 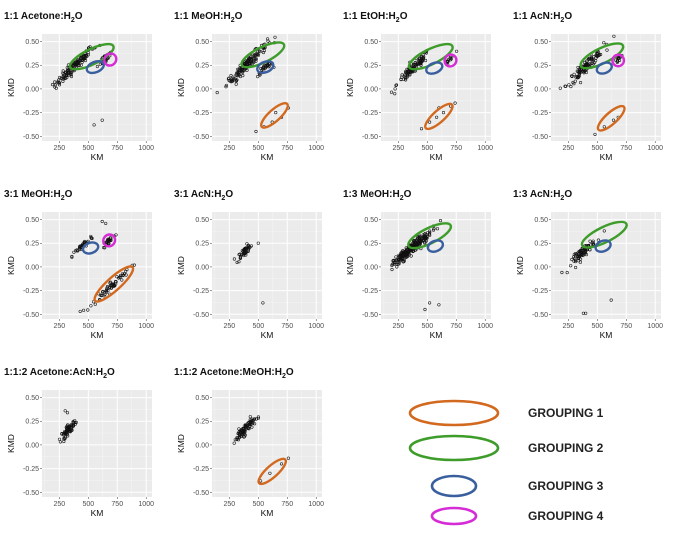 What do you see at coordinates (375, 17) in the screenshot?
I see `panel-title: 1:1 EtOH:H2O` at bounding box center [375, 17].